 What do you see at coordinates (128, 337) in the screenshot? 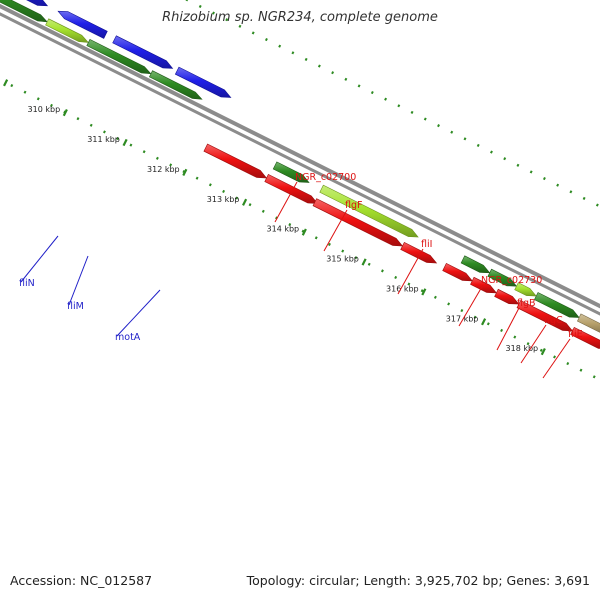
I see `gene-label-mota: motA` at bounding box center [128, 337].